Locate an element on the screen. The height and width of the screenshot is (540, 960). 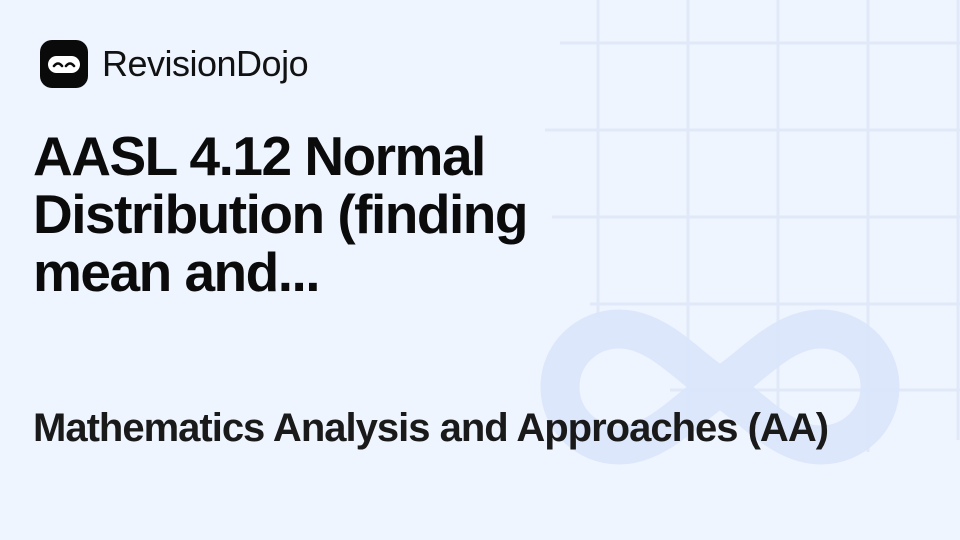
infinity-icon is located at coordinates (720, 387).